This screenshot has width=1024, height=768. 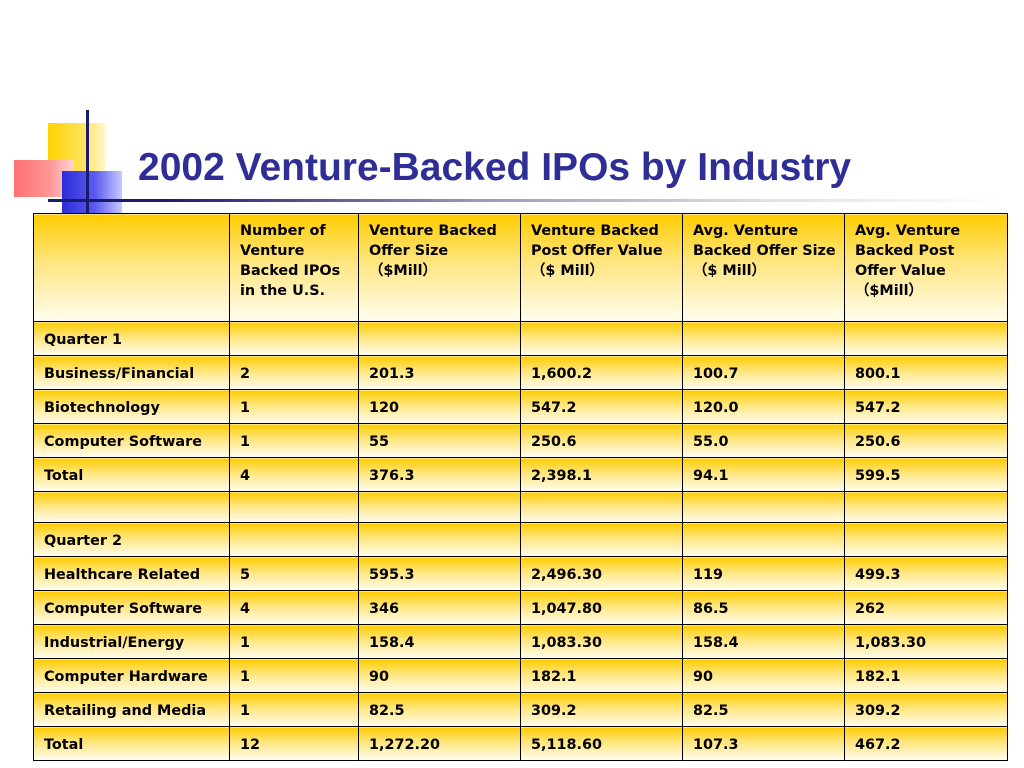 What do you see at coordinates (601, 474) in the screenshot?
I see `table-cell: 2,398.1` at bounding box center [601, 474].